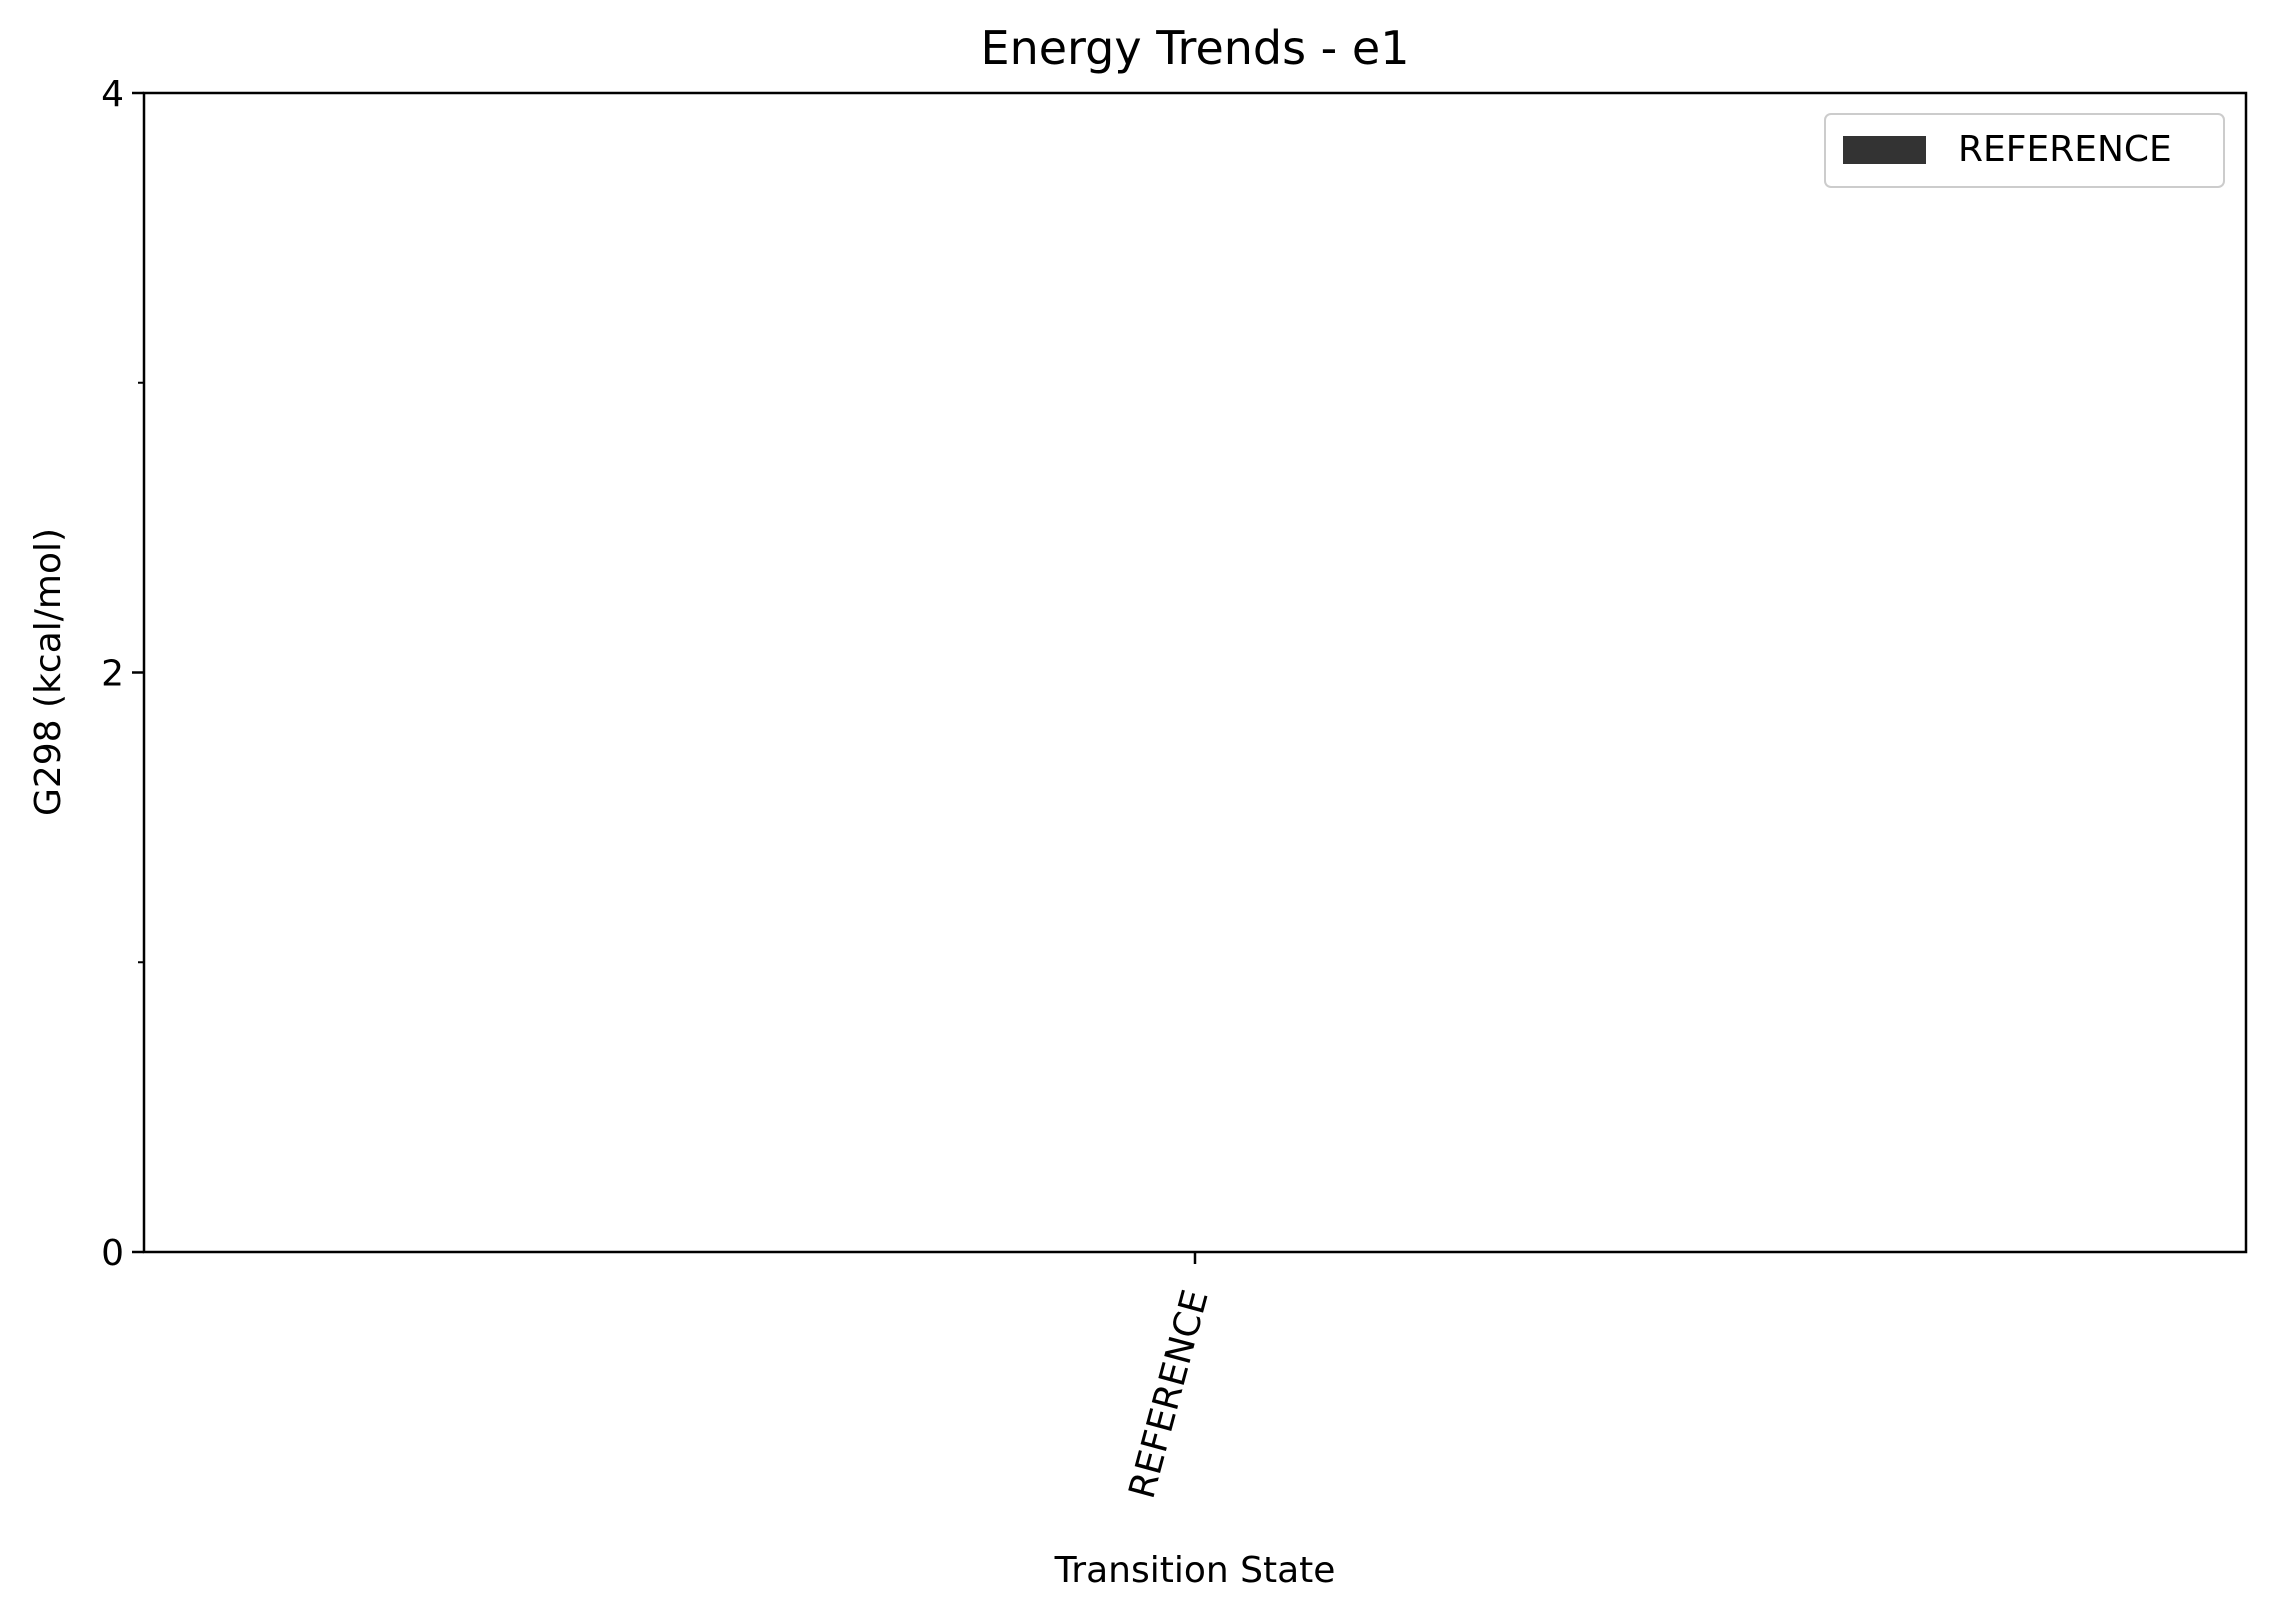  What do you see at coordinates (112, 94) in the screenshot?
I see `y-tick-label: 4` at bounding box center [112, 94].